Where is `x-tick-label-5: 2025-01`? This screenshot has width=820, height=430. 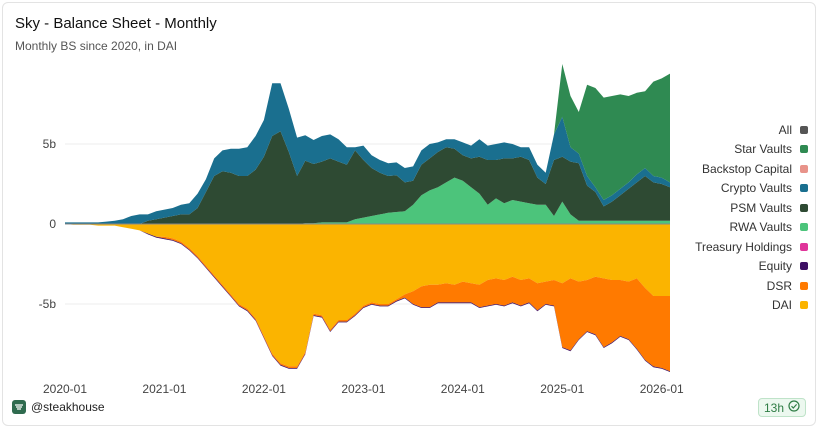 x-tick-label-5: 2025-01 is located at coordinates (562, 389).